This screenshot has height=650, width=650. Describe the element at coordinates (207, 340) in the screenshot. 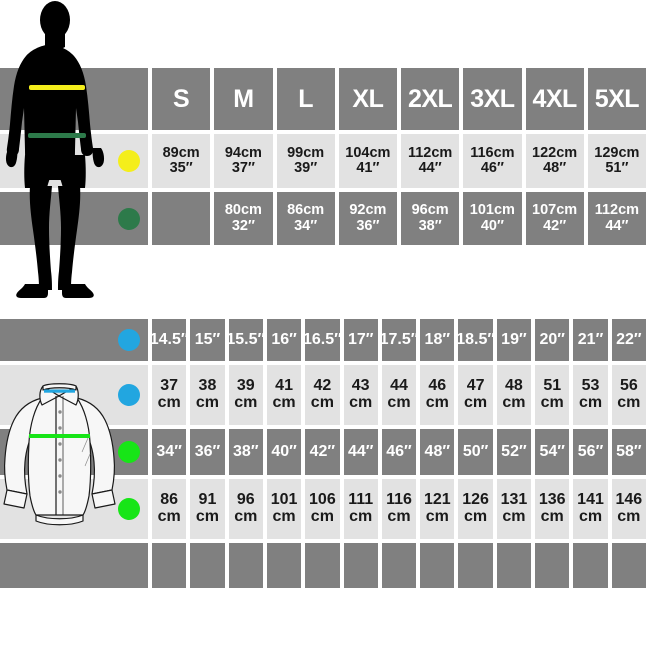

I see `shirt-collar-header-1: 15″` at that location.